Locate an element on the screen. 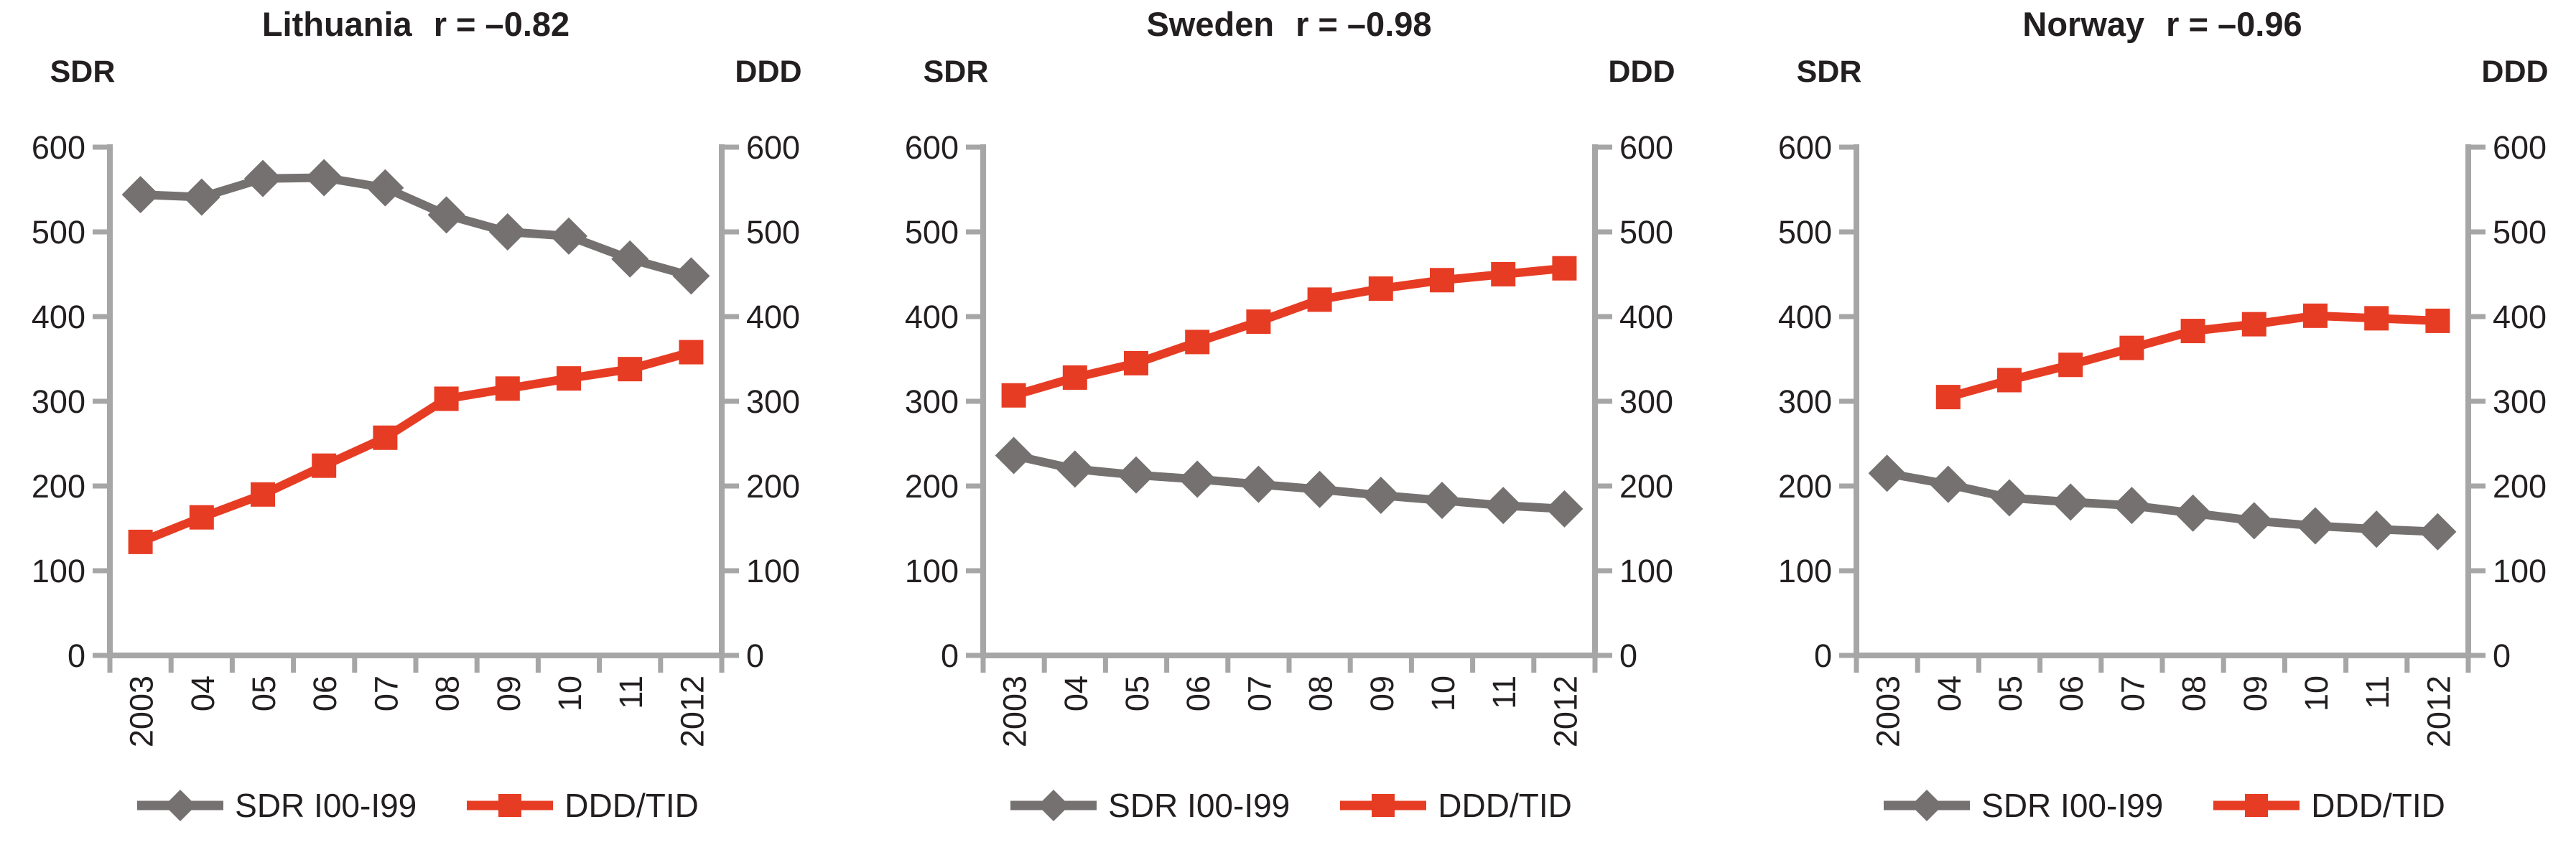  y-tick-label-right: 200 is located at coordinates (773, 486).